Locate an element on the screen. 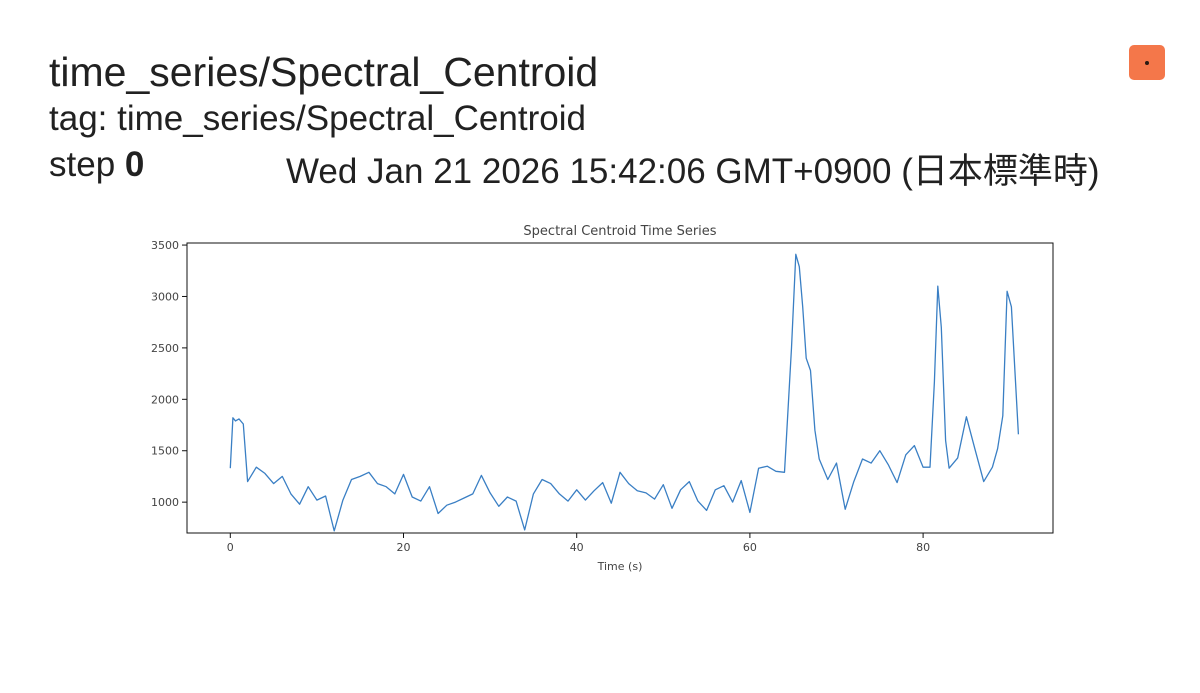 Image resolution: width=1200 pixels, height=693 pixels. step-label: step 0 is located at coordinates (96, 165).